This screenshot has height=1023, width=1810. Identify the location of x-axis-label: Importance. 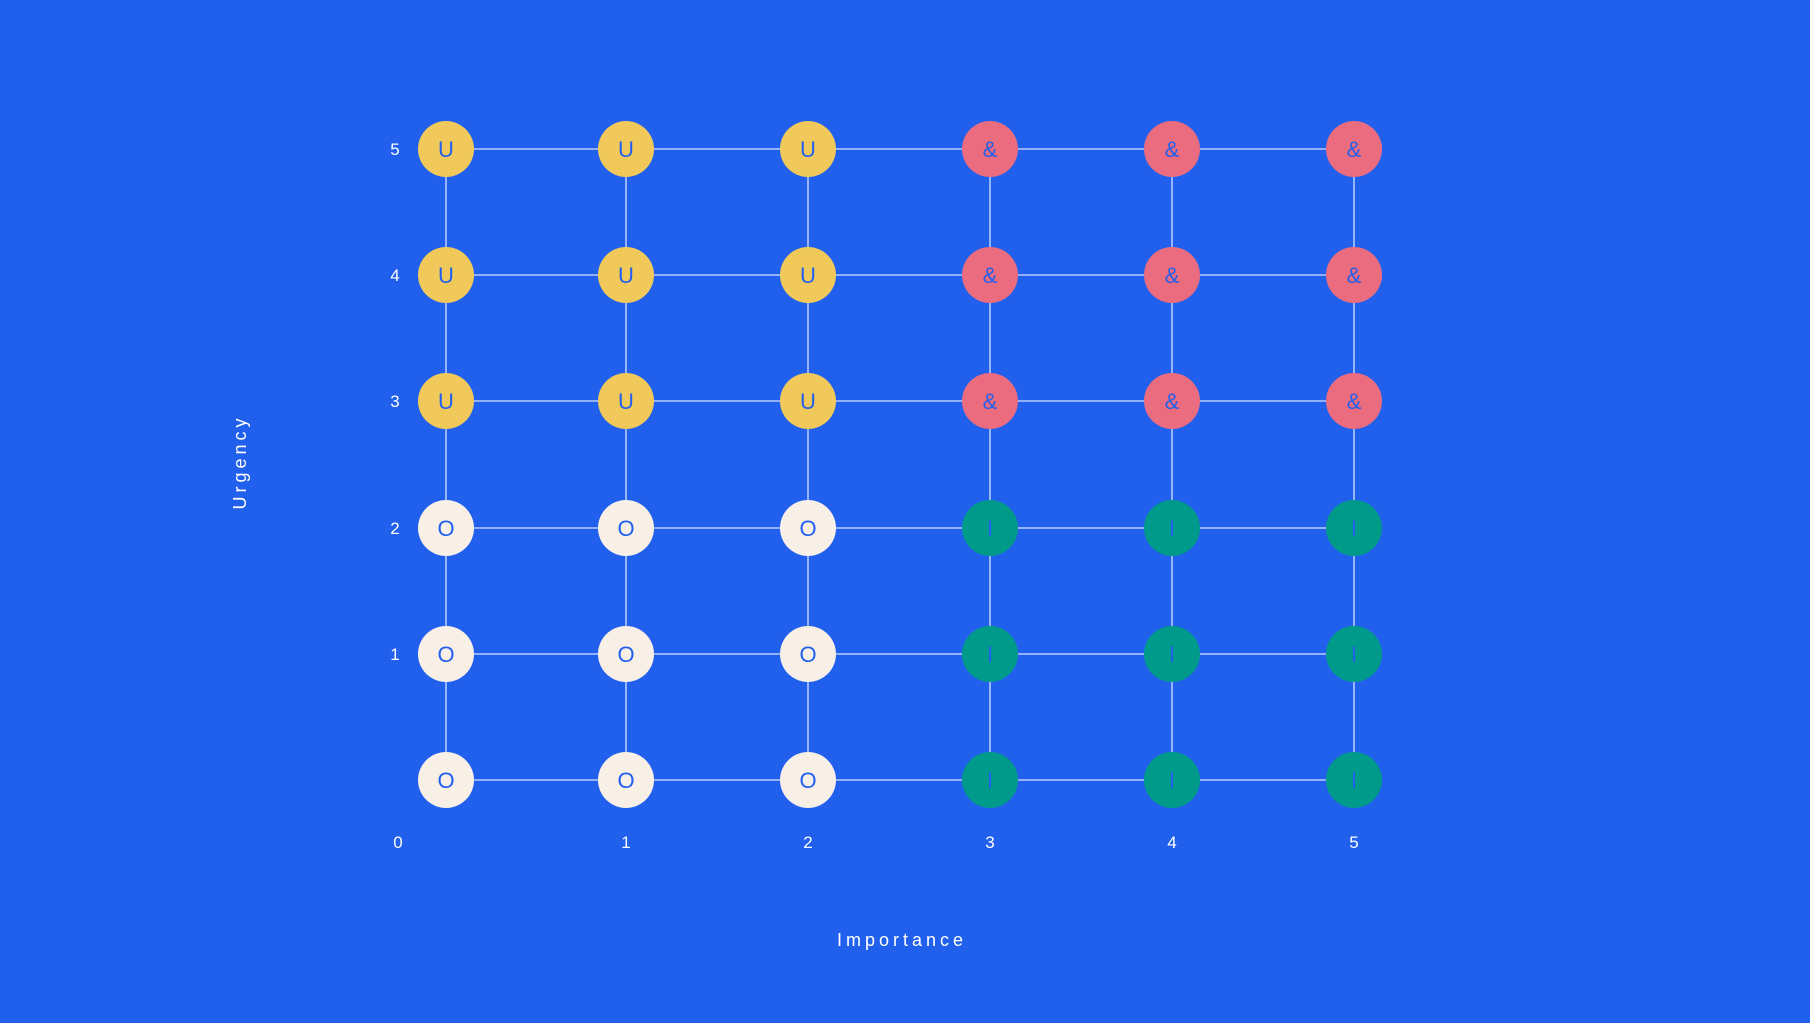
(902, 940).